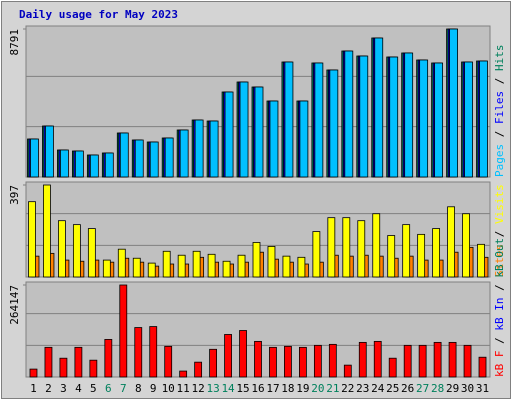 Image resolution: width=512 pixels, height=400 pixels. I want to click on legend: Pages / Files / Hits, so click(499, 111).